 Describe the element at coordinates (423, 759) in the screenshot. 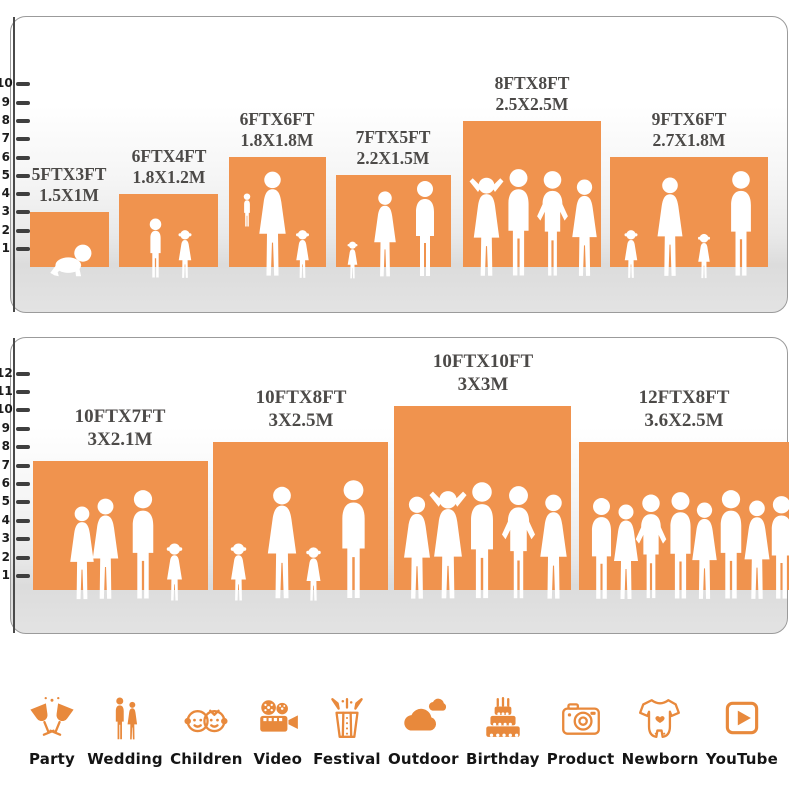

I see `category-label: Outdoor` at that location.